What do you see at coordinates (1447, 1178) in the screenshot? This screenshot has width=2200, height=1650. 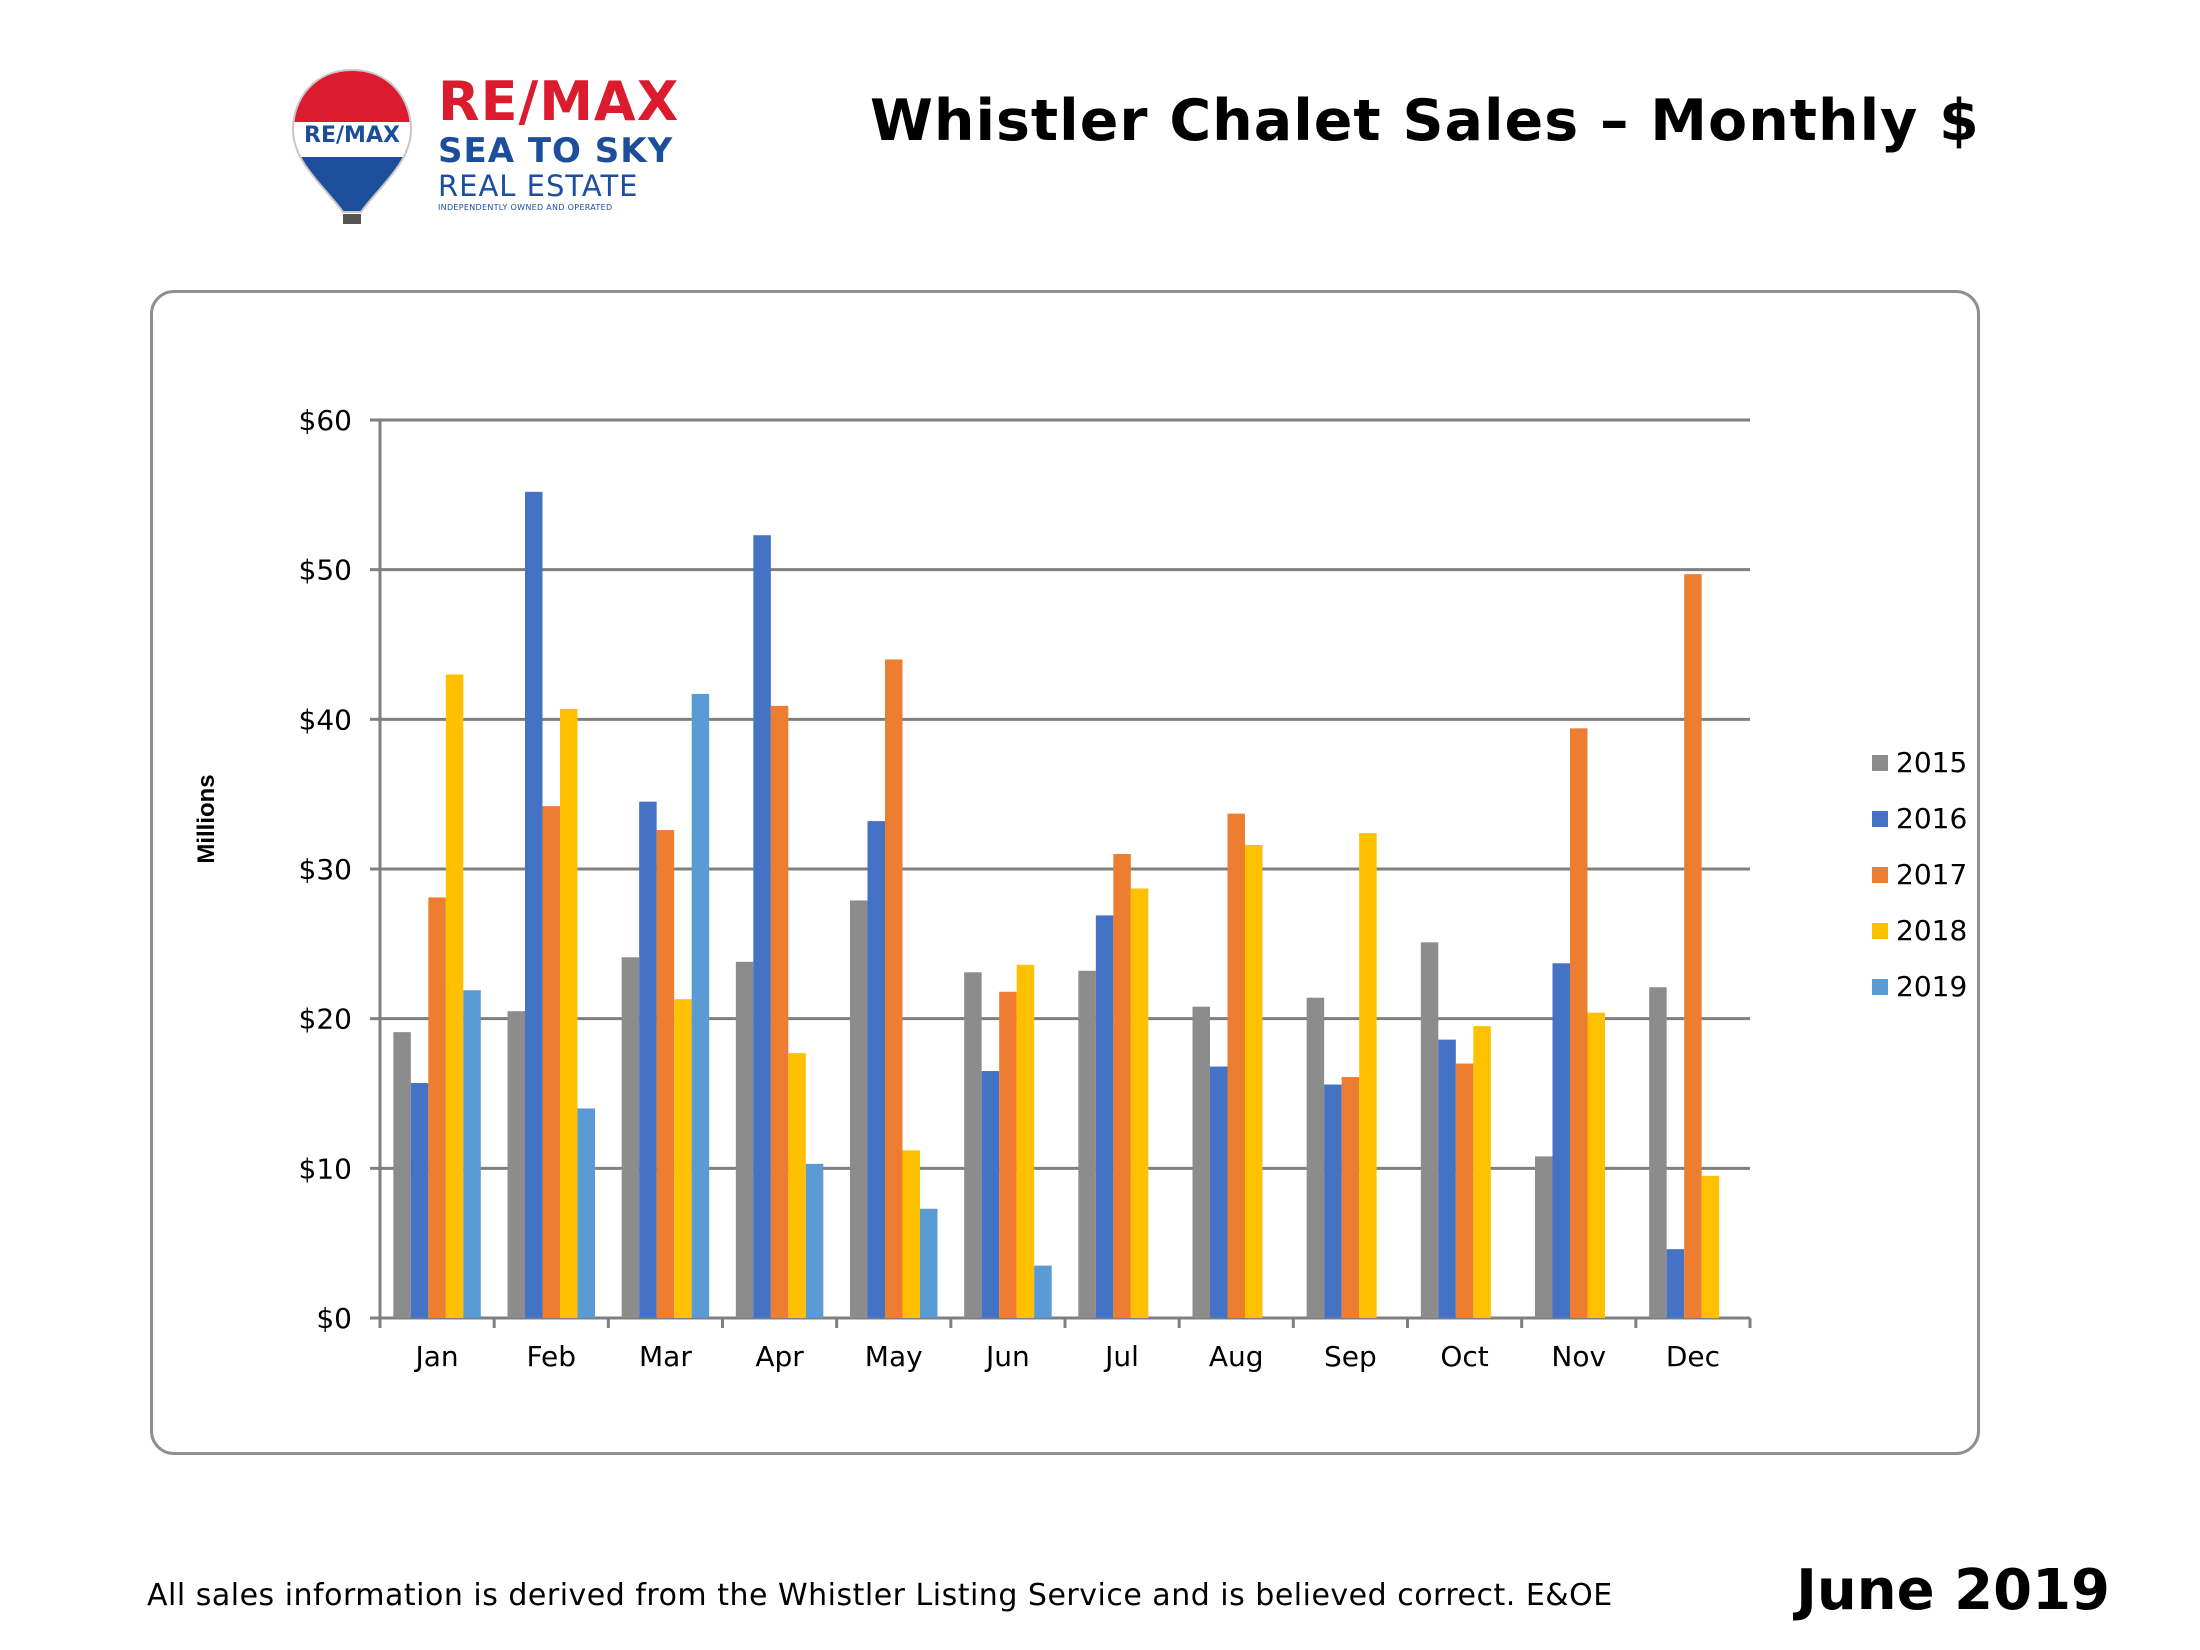 I see `bar-2016-Oct` at bounding box center [1447, 1178].